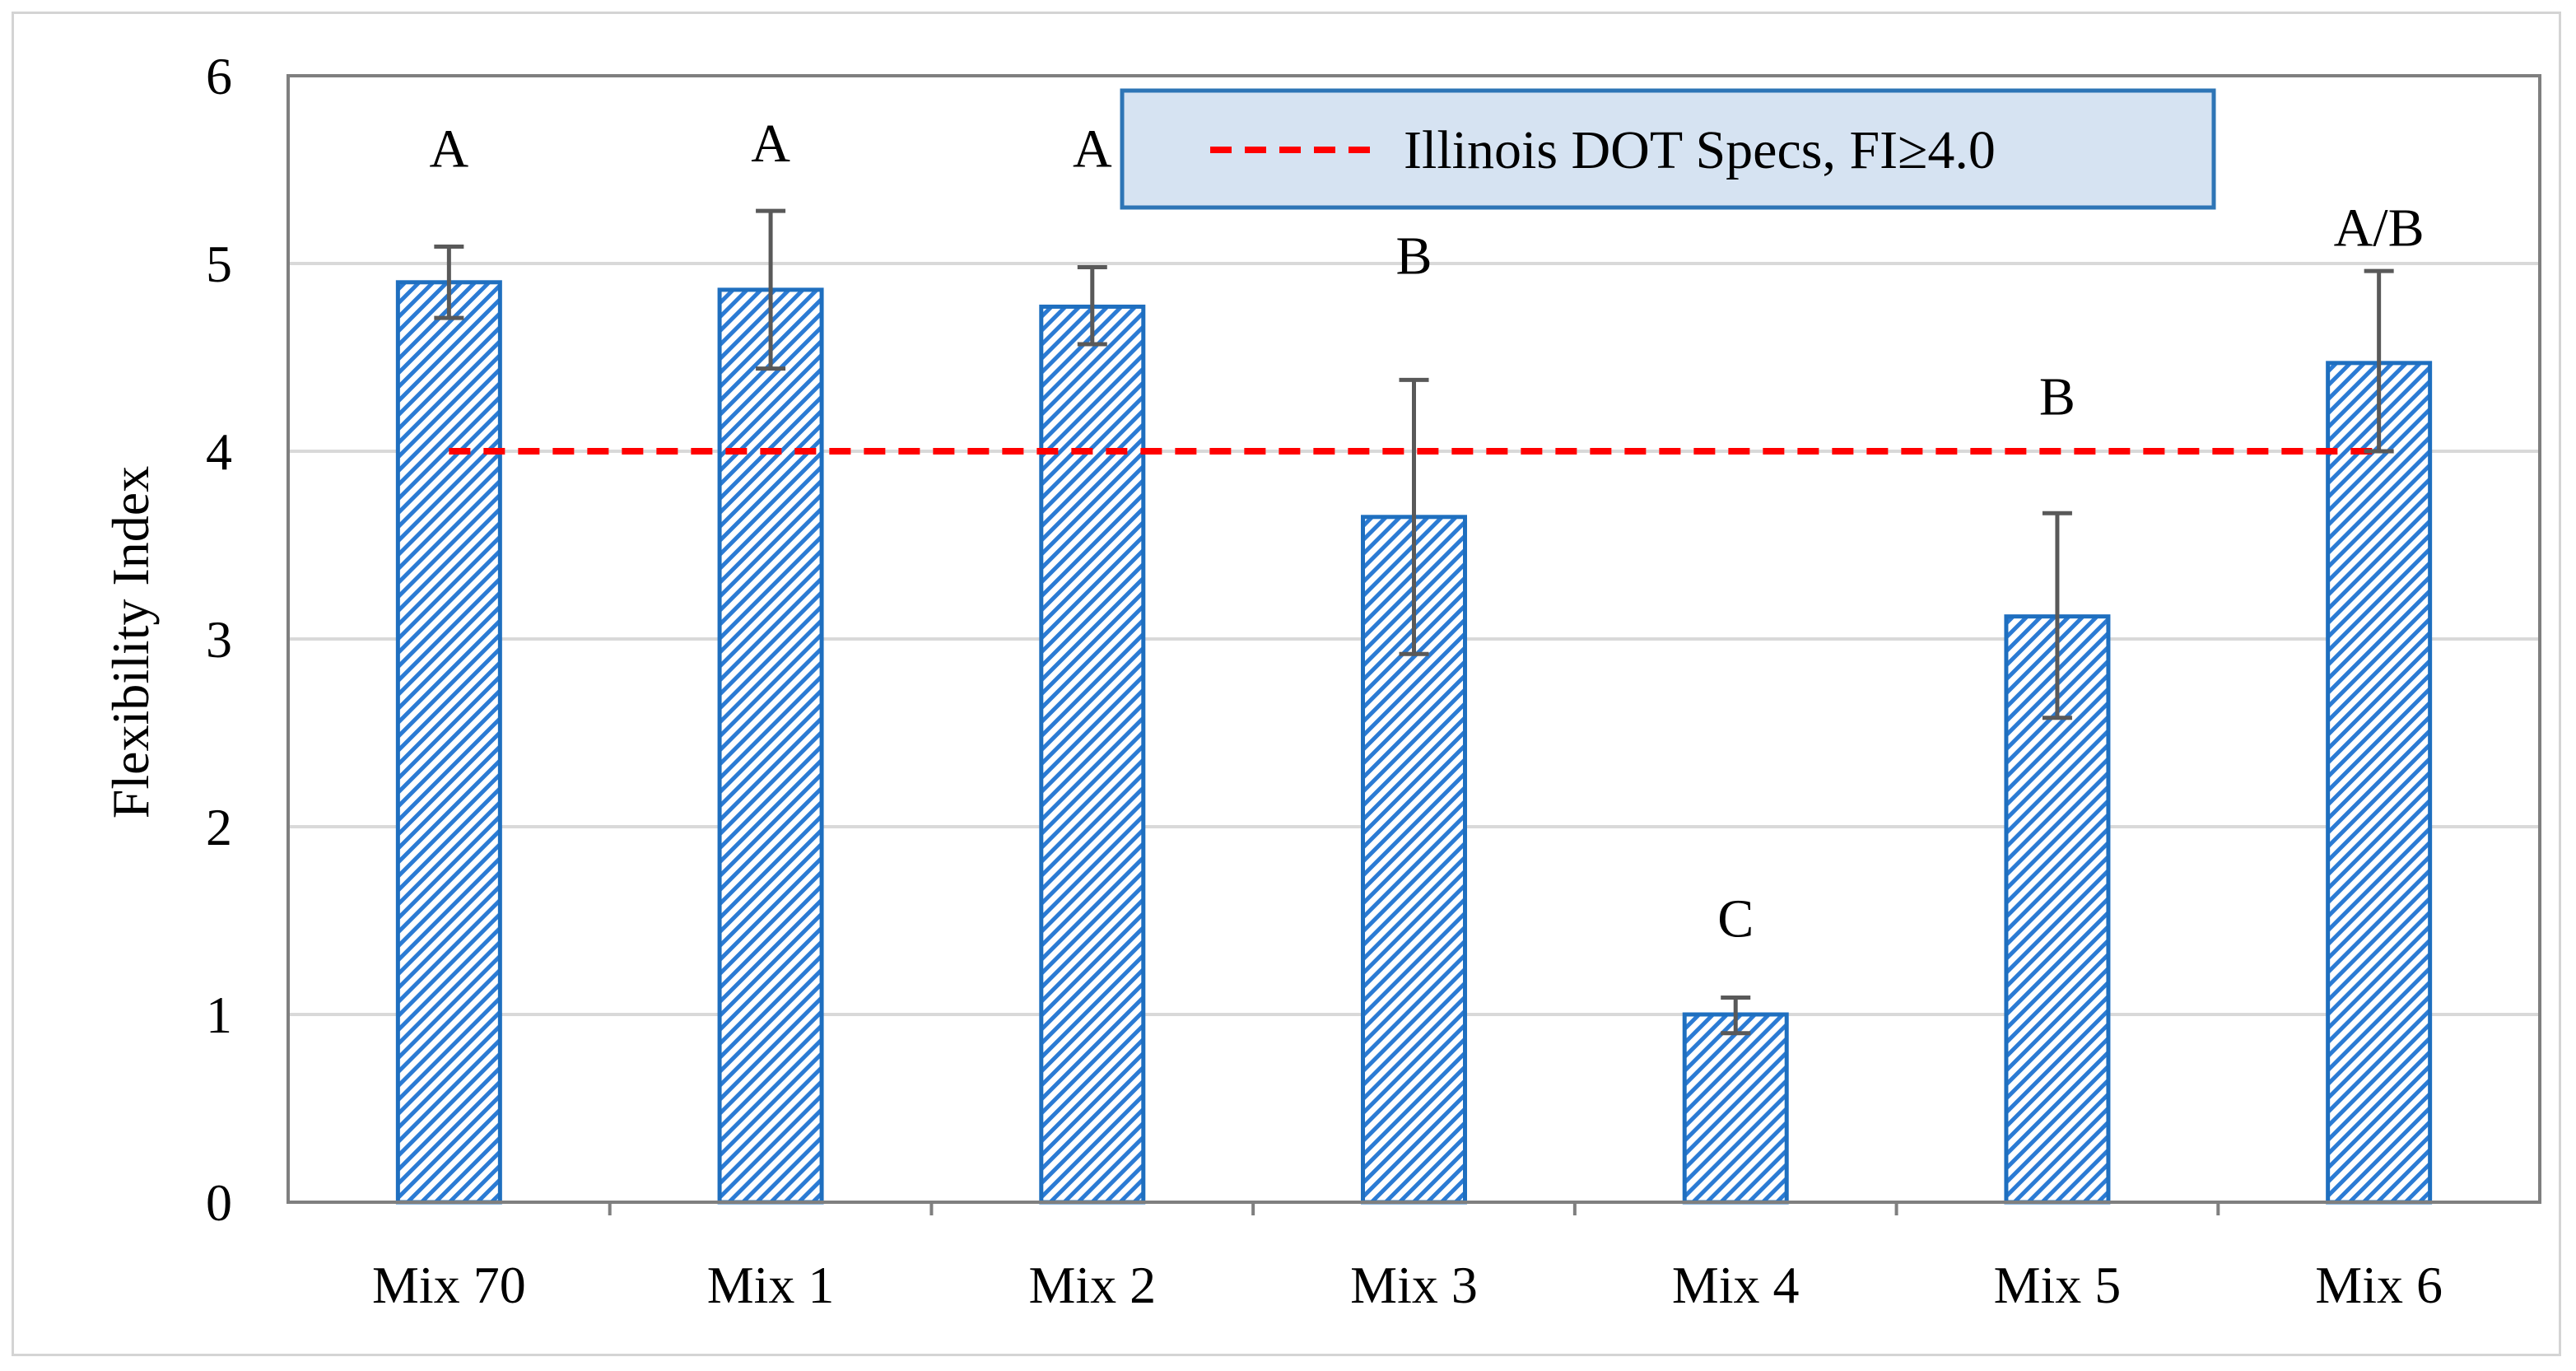 The height and width of the screenshot is (1371, 2576). What do you see at coordinates (770, 144) in the screenshot?
I see `group-label-mix-1: A` at bounding box center [770, 144].